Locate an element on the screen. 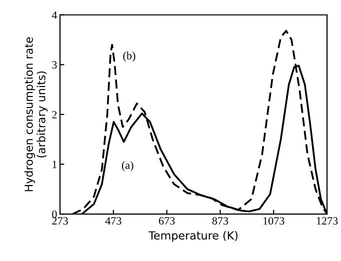  y-tick-label: 0 is located at coordinates (54, 214).